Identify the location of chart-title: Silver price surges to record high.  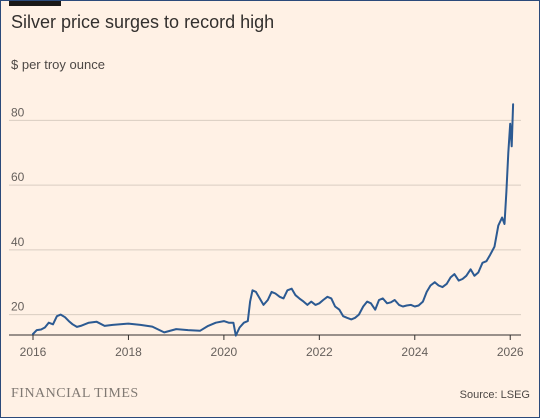
(143, 22).